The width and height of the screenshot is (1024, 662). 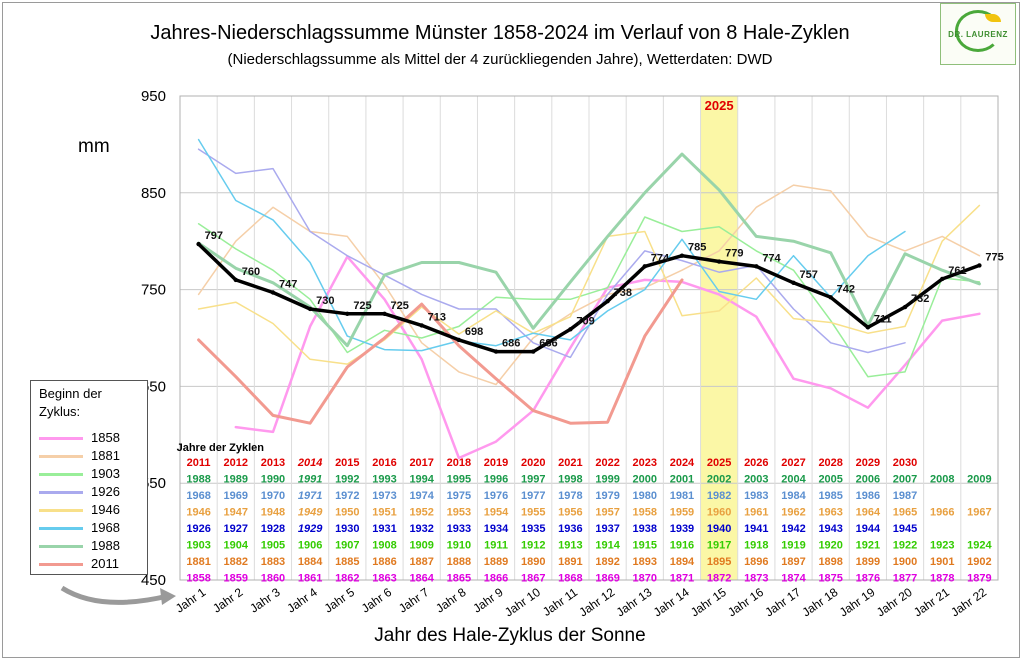 What do you see at coordinates (697, 248) in the screenshot?
I see `mean-data-label: 785` at bounding box center [697, 248].